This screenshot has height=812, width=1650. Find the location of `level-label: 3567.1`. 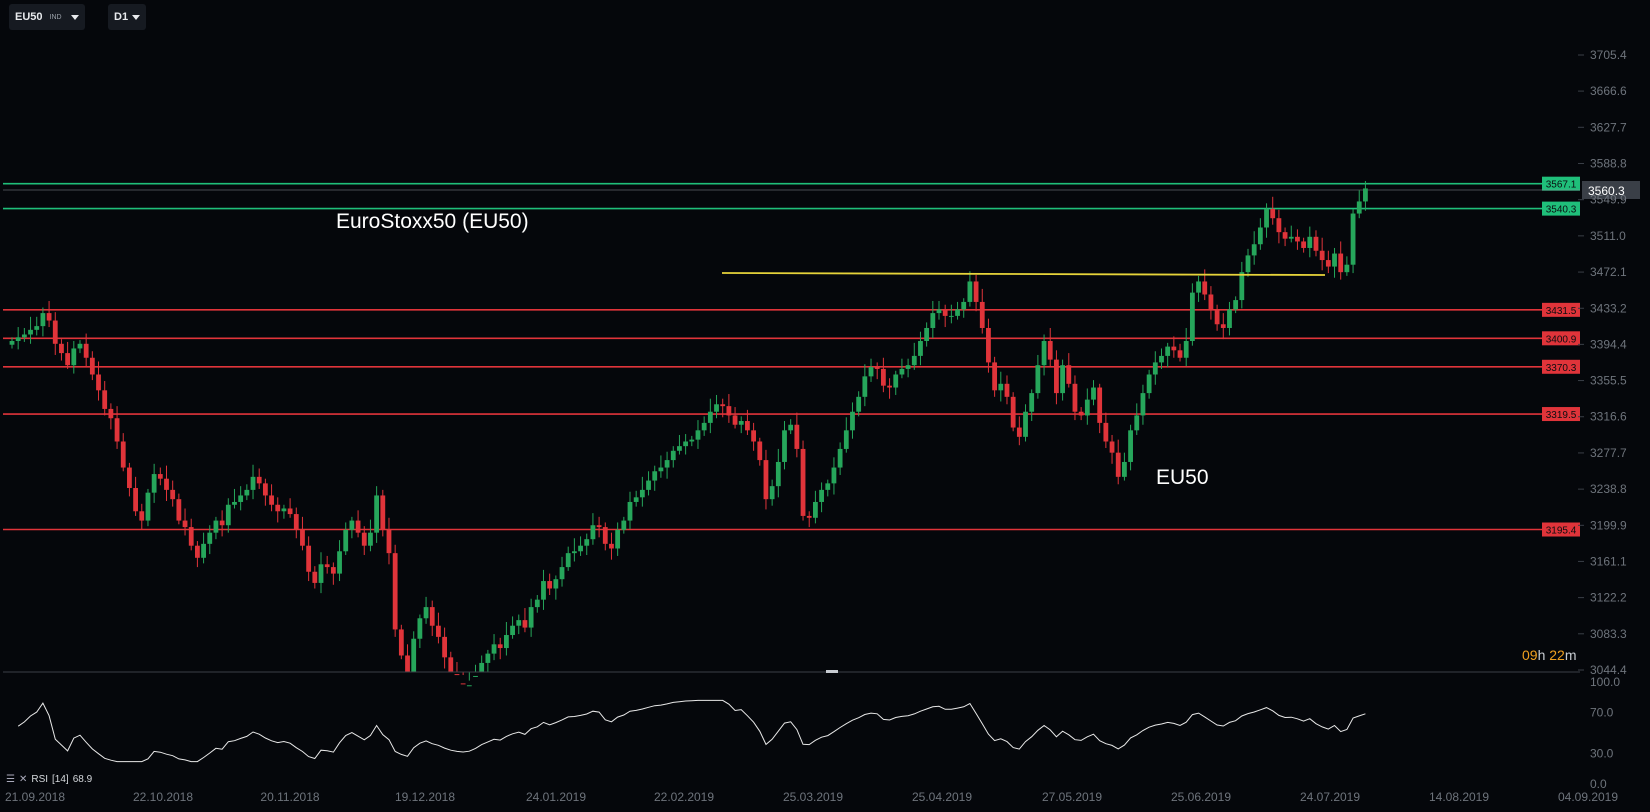

level-label: 3567.1 is located at coordinates (1561, 185).